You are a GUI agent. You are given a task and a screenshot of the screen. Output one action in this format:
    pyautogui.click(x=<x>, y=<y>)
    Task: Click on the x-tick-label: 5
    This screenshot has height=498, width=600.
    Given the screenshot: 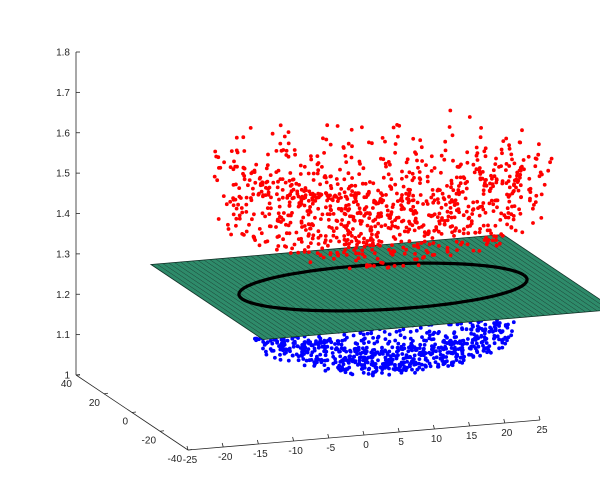 What is the action you would take?
    pyautogui.click(x=401, y=442)
    